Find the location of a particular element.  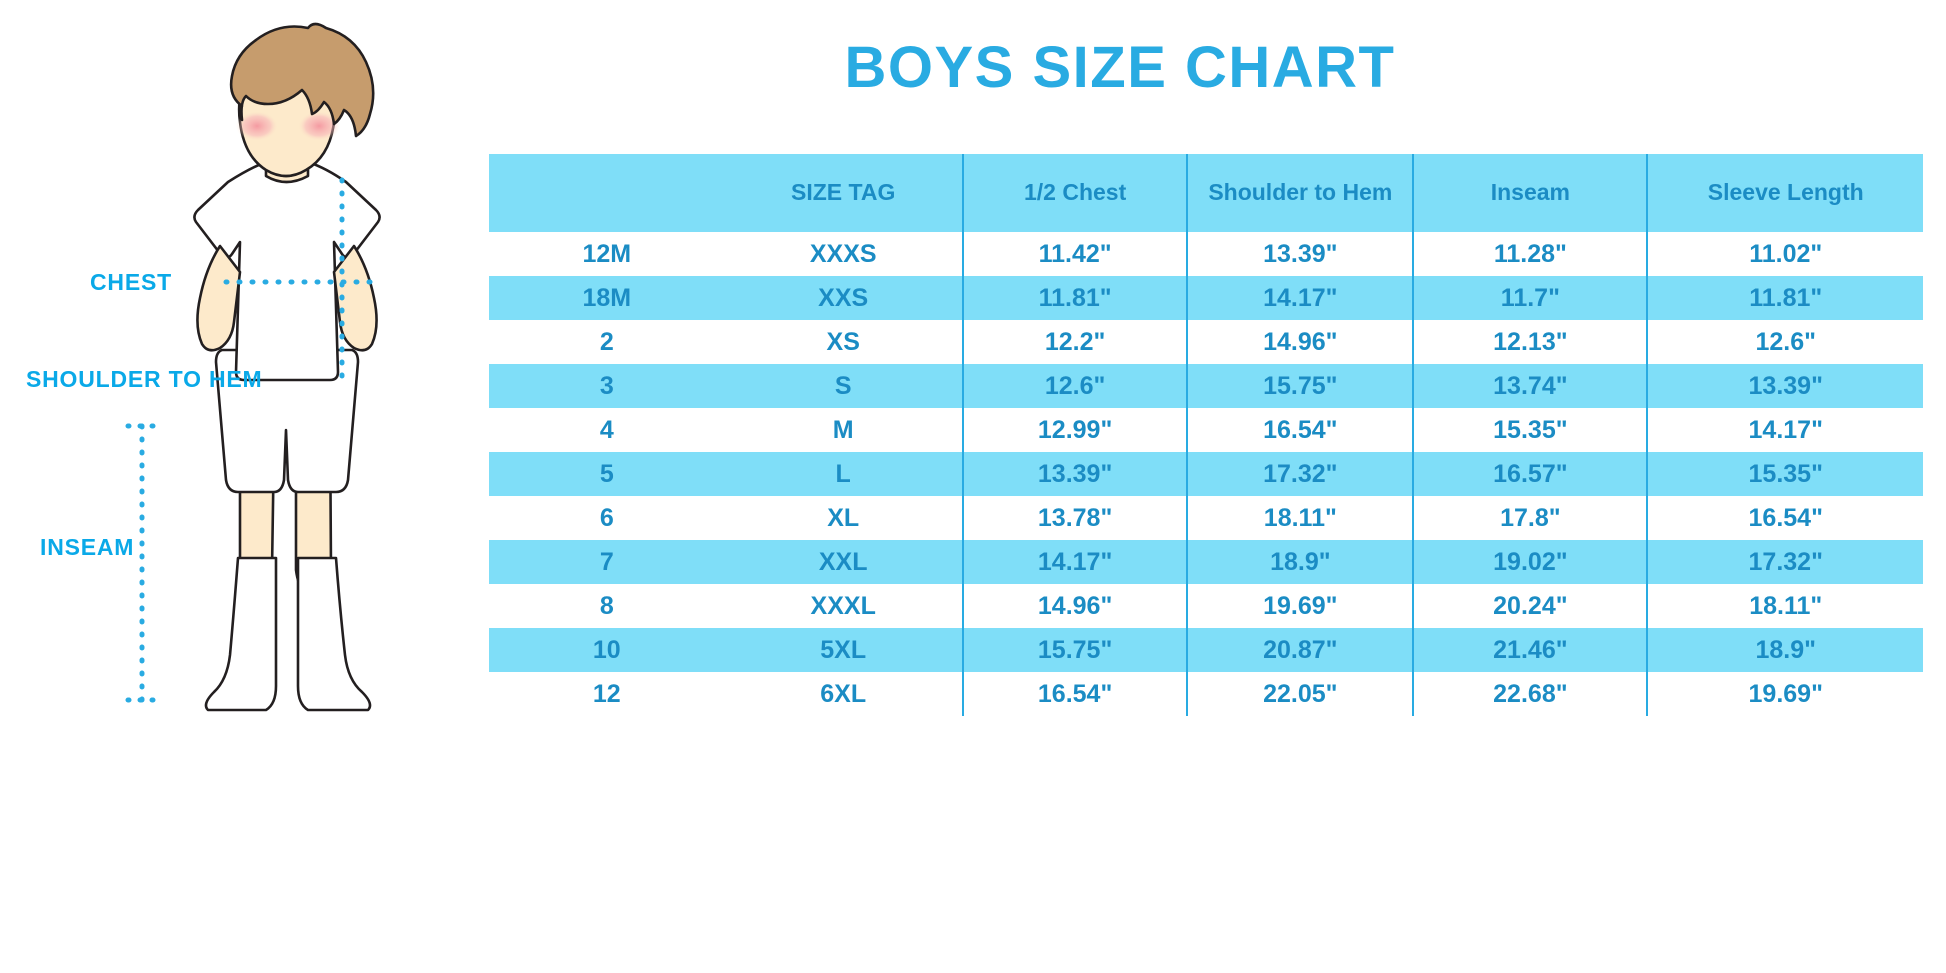

cell-half-chest: 13.39" is located at coordinates (1075, 474).